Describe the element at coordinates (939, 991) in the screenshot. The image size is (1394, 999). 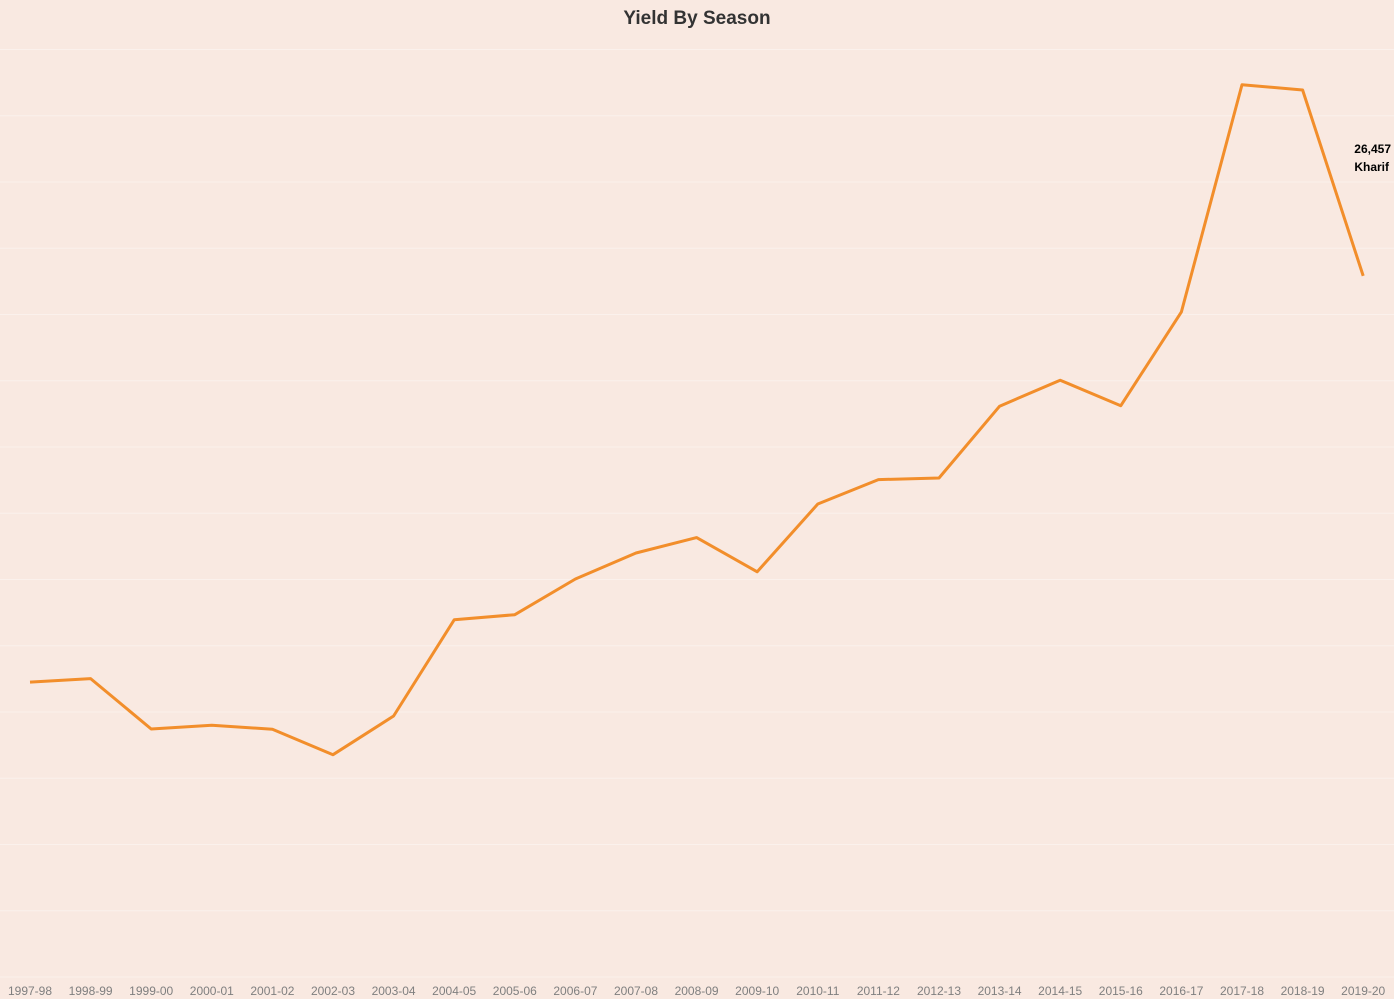
I see `x-tick-label: 2012-13` at that location.